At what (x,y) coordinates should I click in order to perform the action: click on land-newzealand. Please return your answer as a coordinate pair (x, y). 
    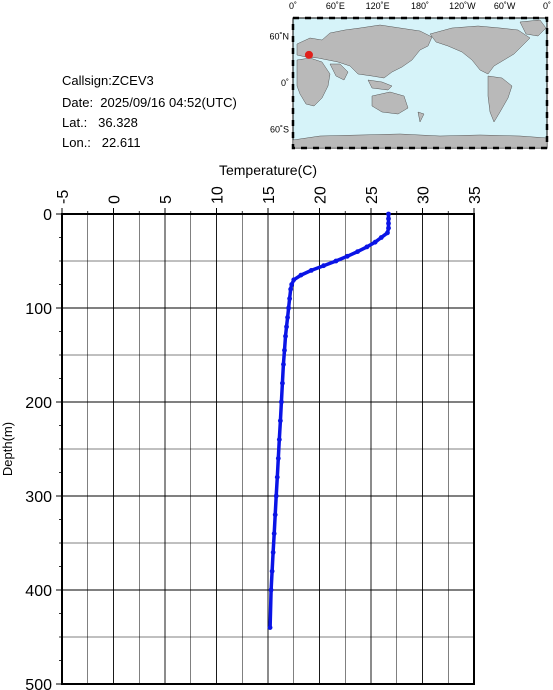
    Looking at the image, I should click on (421, 117).